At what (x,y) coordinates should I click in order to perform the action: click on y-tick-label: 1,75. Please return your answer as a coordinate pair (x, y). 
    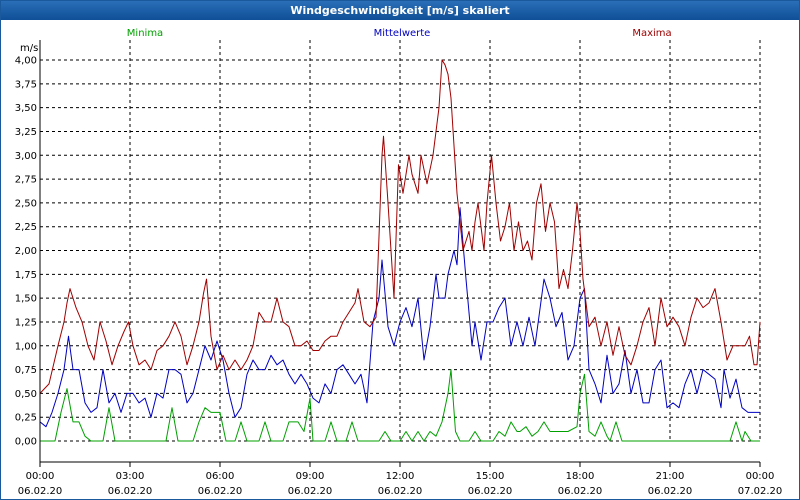
    Looking at the image, I should click on (26, 275).